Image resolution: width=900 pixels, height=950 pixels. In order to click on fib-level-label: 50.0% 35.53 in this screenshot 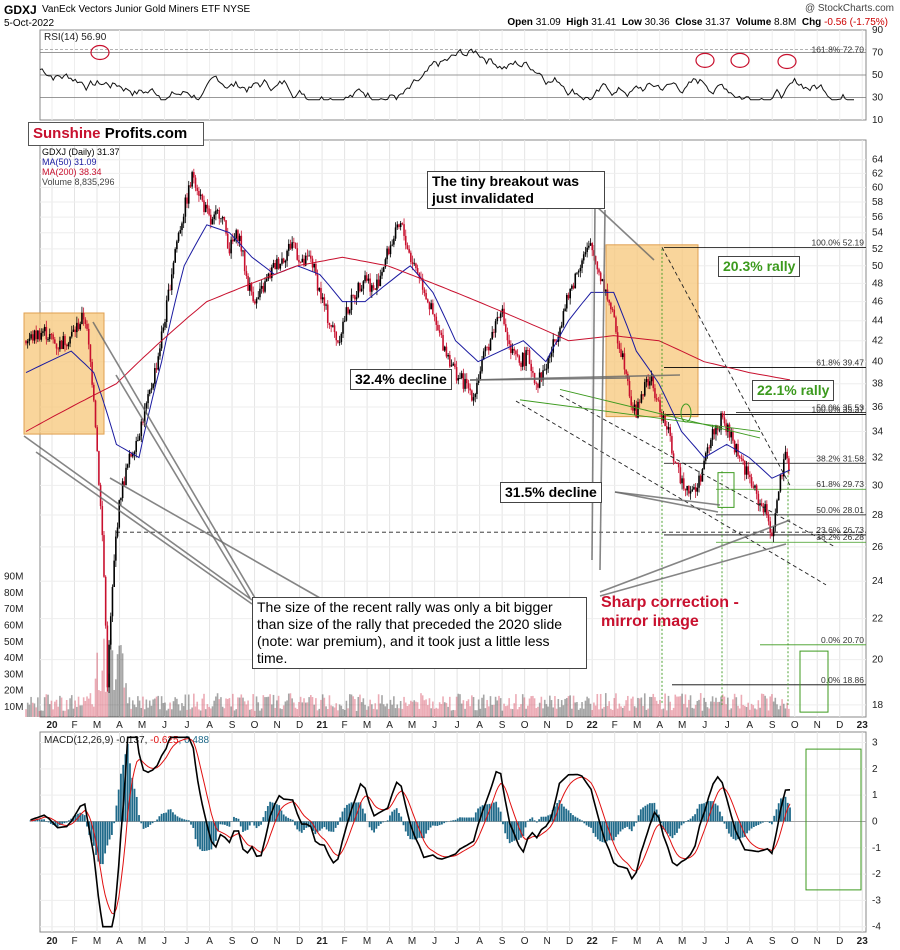, I will do `click(840, 408)`.